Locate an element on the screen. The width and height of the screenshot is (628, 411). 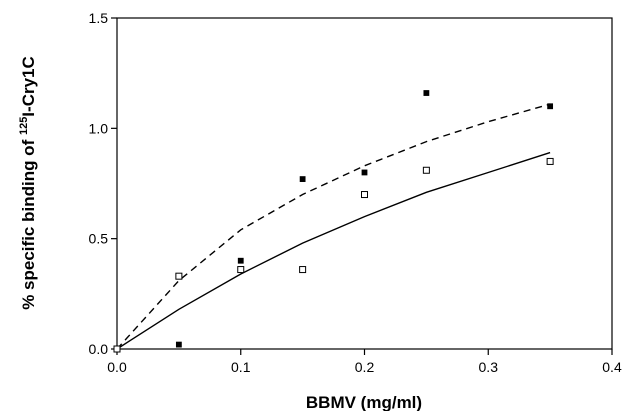
x-tick-label: 0.4 is located at coordinates (612, 367).